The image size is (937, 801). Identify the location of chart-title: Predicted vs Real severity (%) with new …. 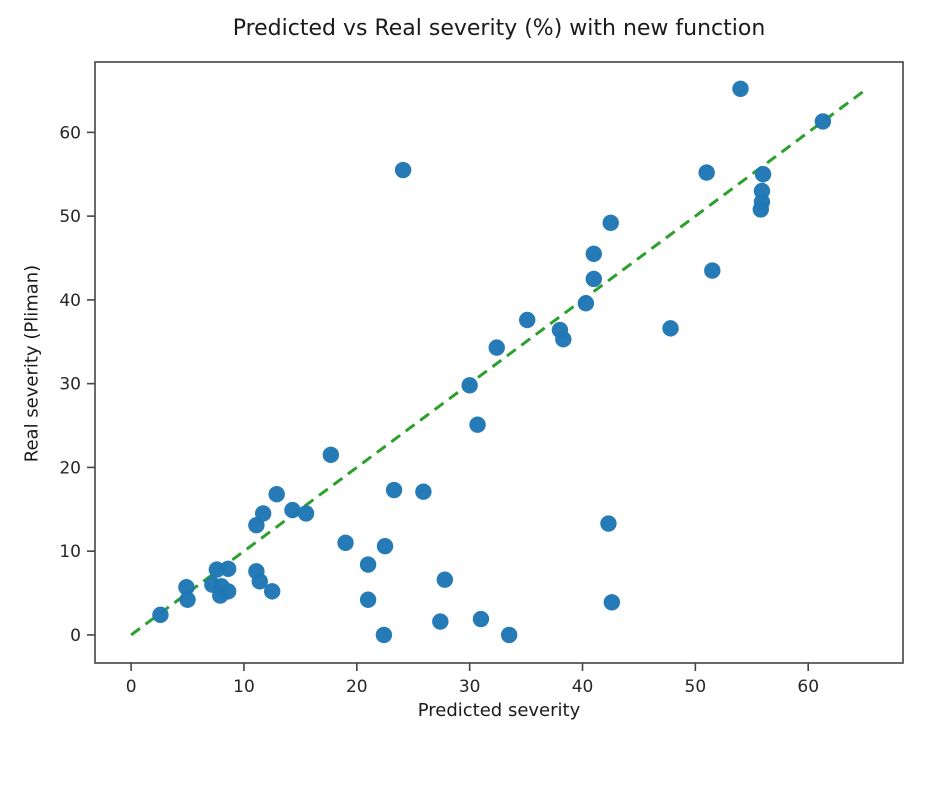
(499, 28).